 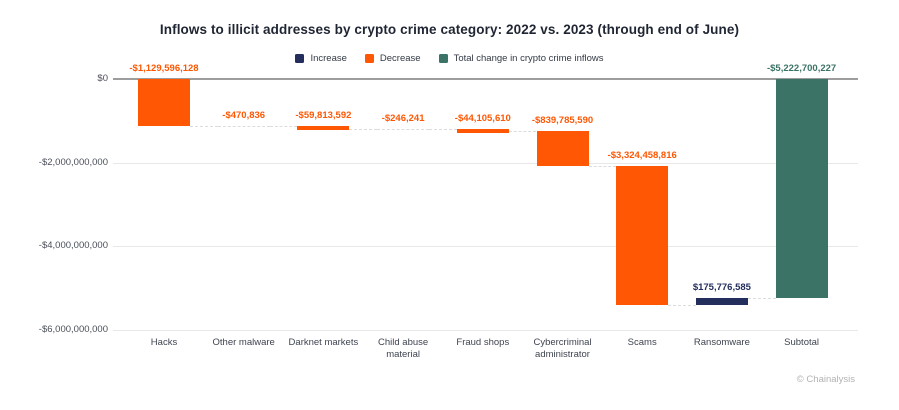 What do you see at coordinates (243, 342) in the screenshot?
I see `x-axis-label: Other malware` at bounding box center [243, 342].